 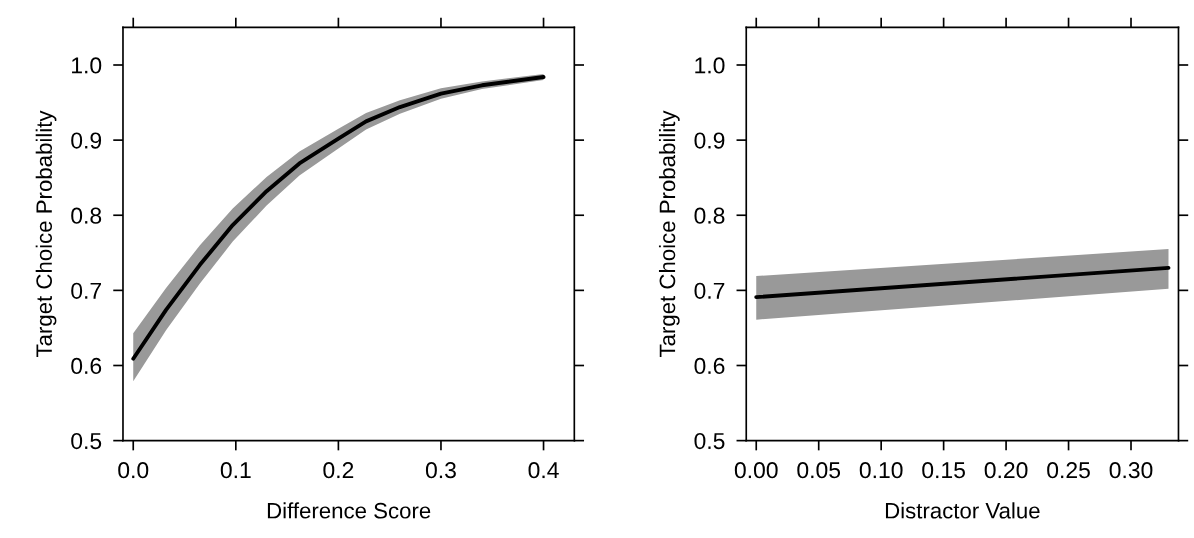 What do you see at coordinates (543, 470) in the screenshot?
I see `x-tick-label: 0.4` at bounding box center [543, 470].